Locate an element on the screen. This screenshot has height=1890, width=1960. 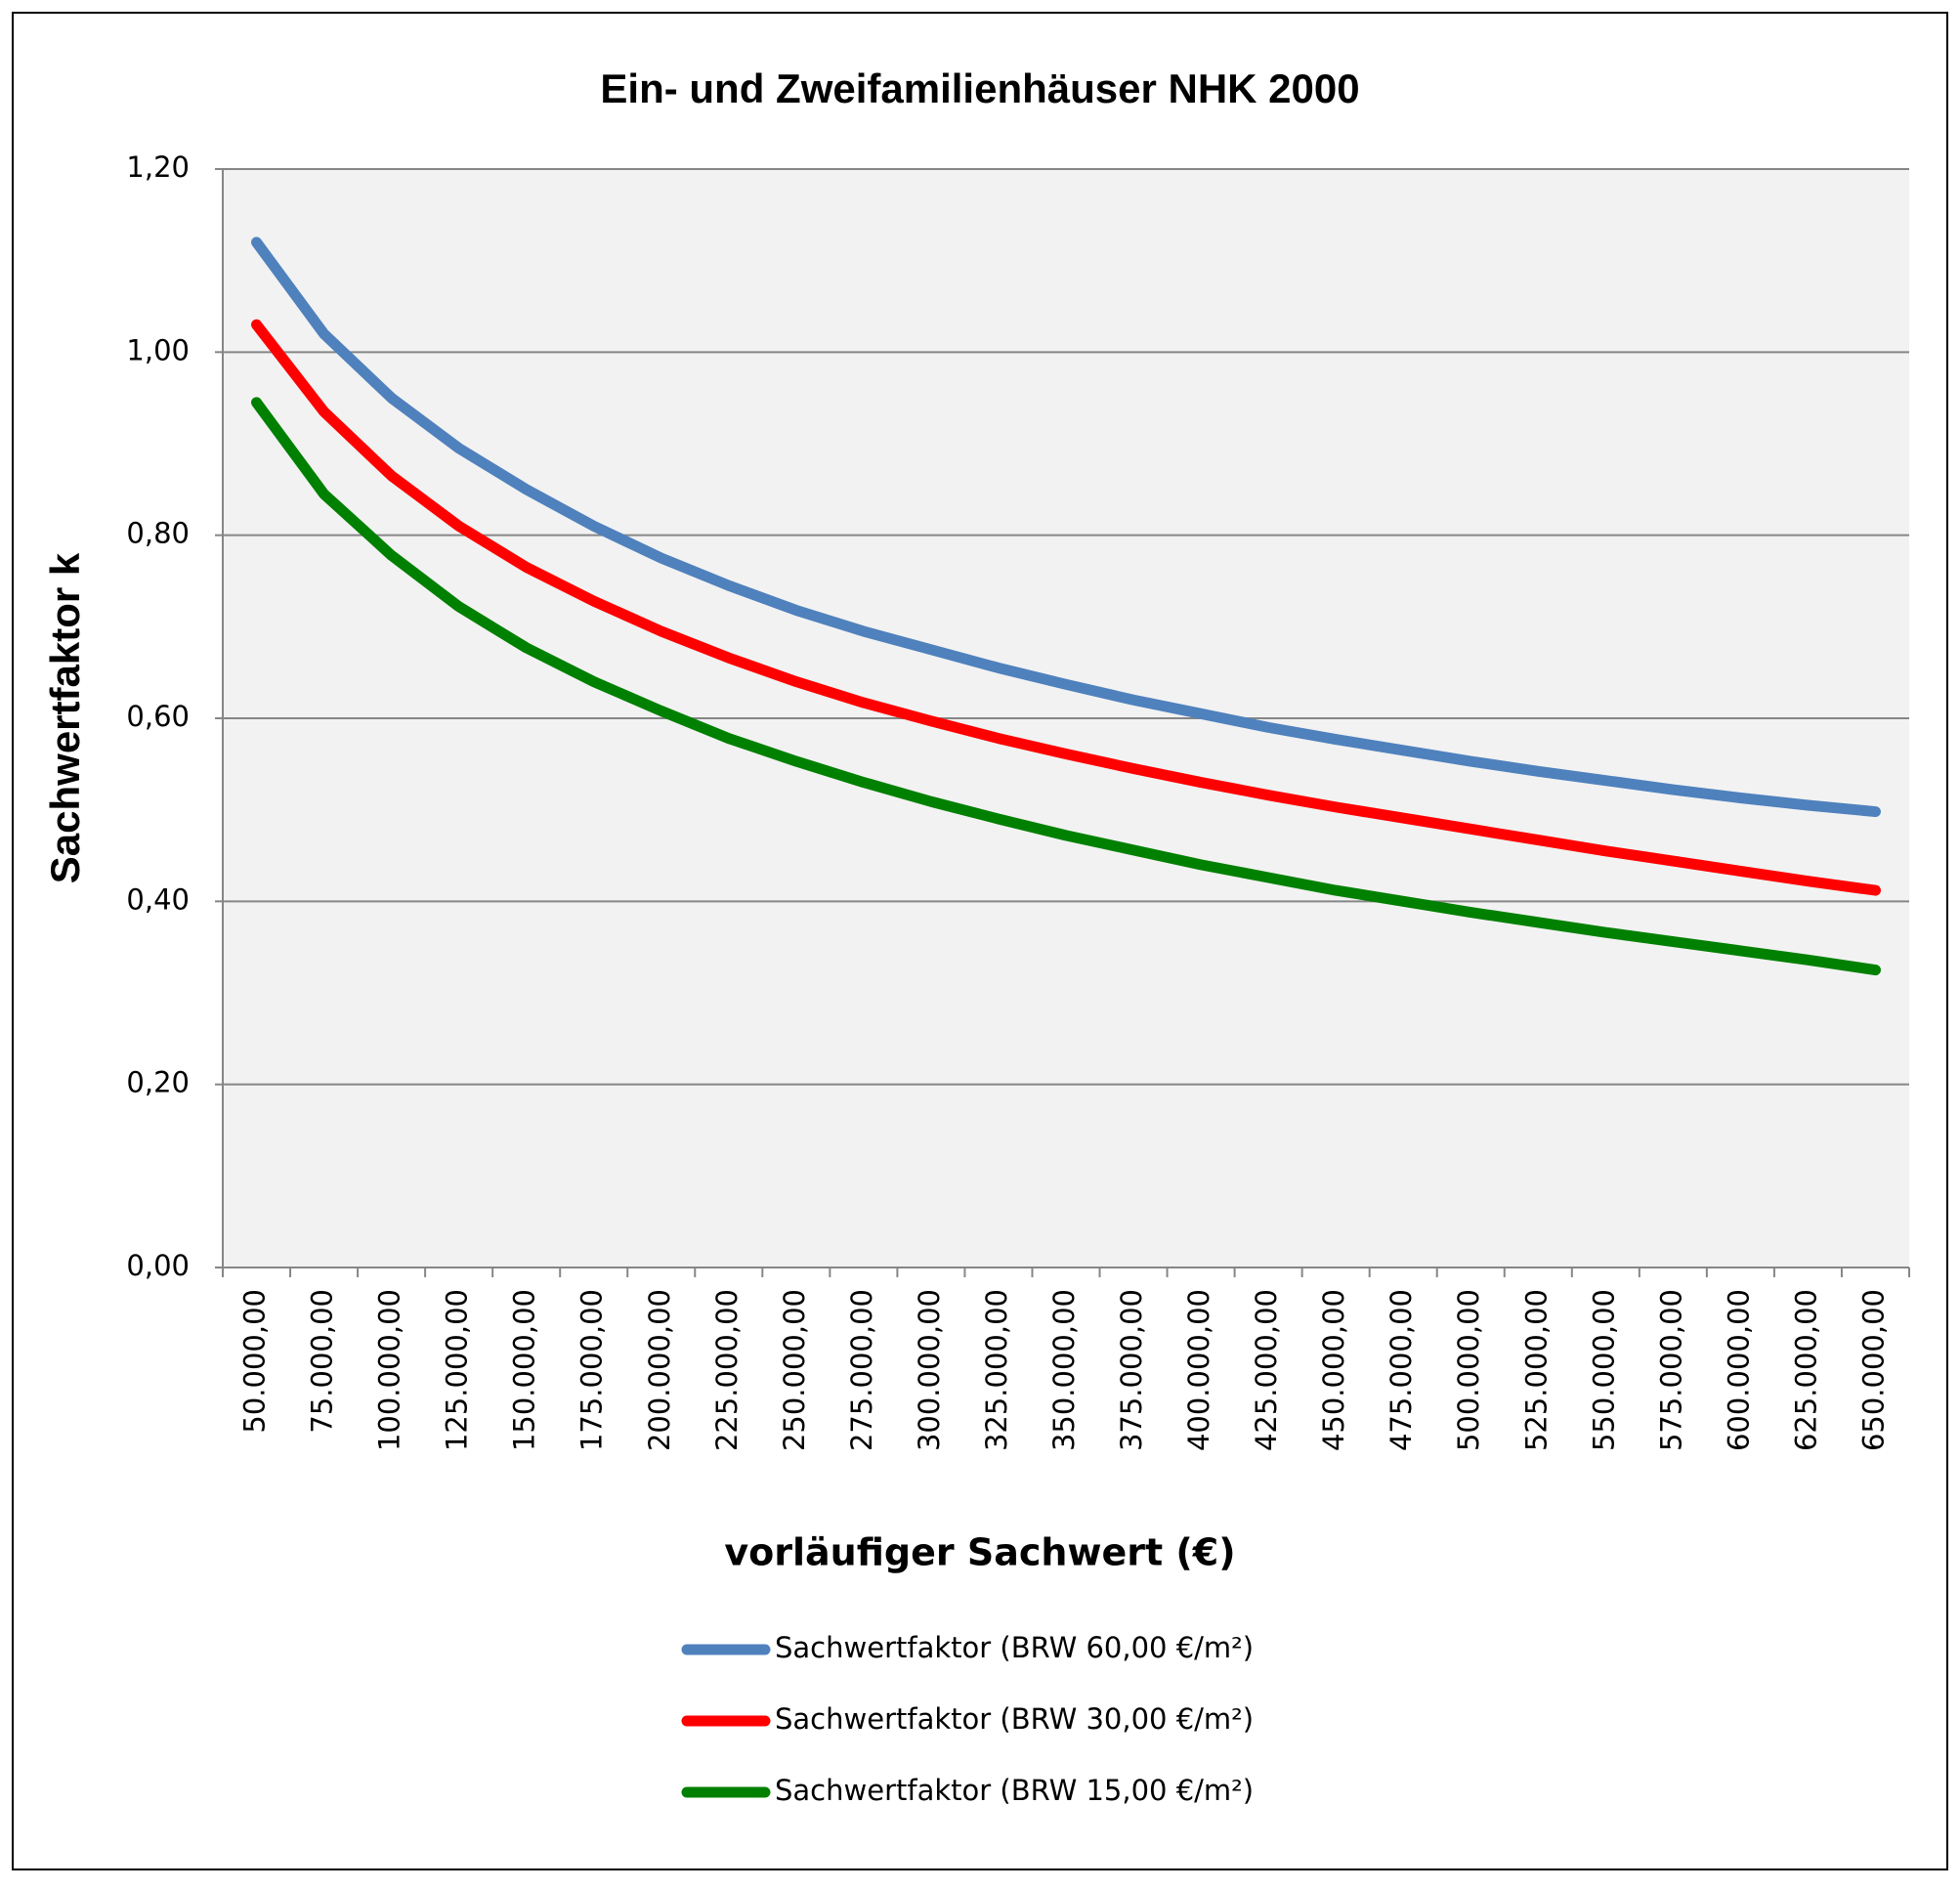
chart-title: Ein- und Zweifamilienhäuser NHK 2000 is located at coordinates (979, 88).